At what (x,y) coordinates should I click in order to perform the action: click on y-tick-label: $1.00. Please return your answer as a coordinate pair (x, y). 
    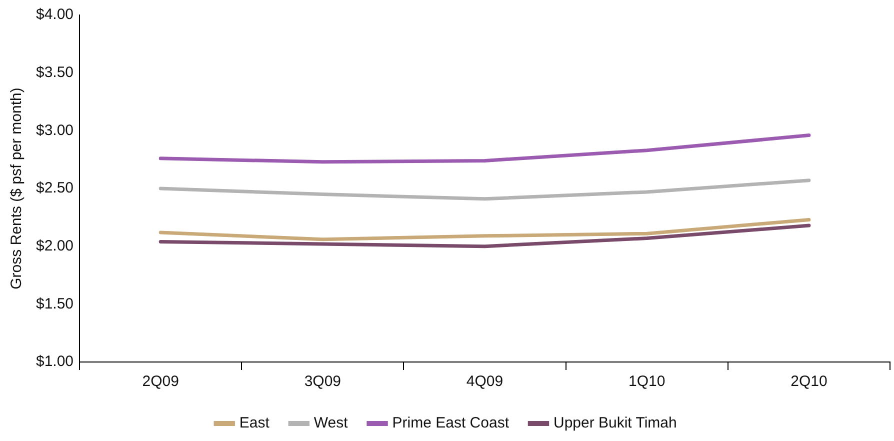
    Looking at the image, I should click on (55, 361).